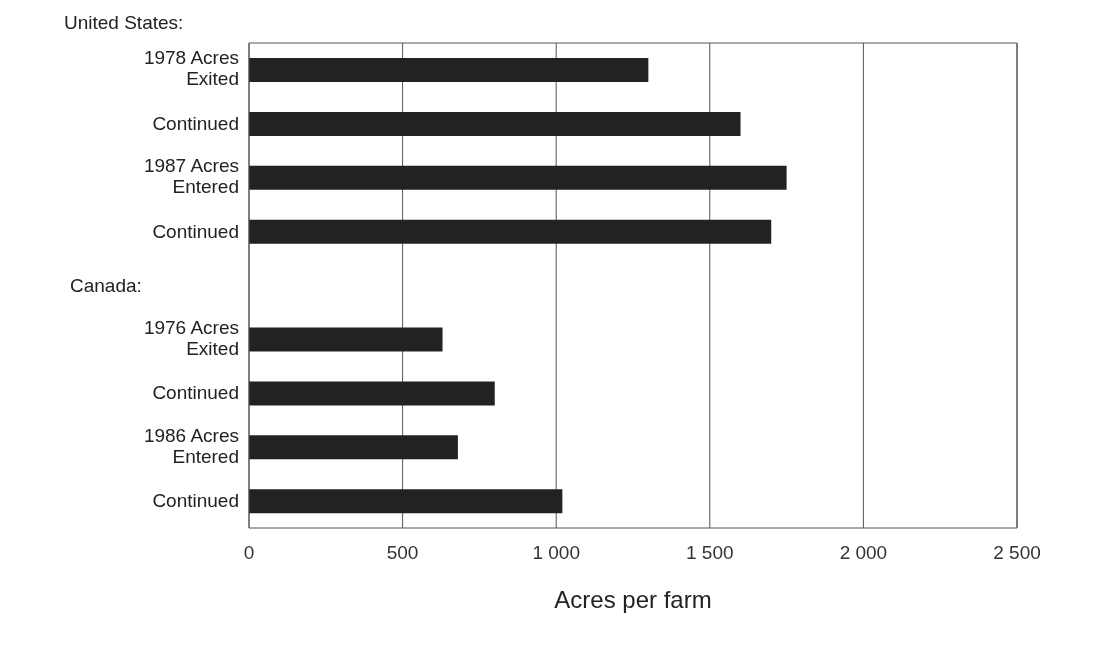 The image size is (1096, 655). Describe the element at coordinates (124, 23) in the screenshot. I see `text: United States:` at that location.